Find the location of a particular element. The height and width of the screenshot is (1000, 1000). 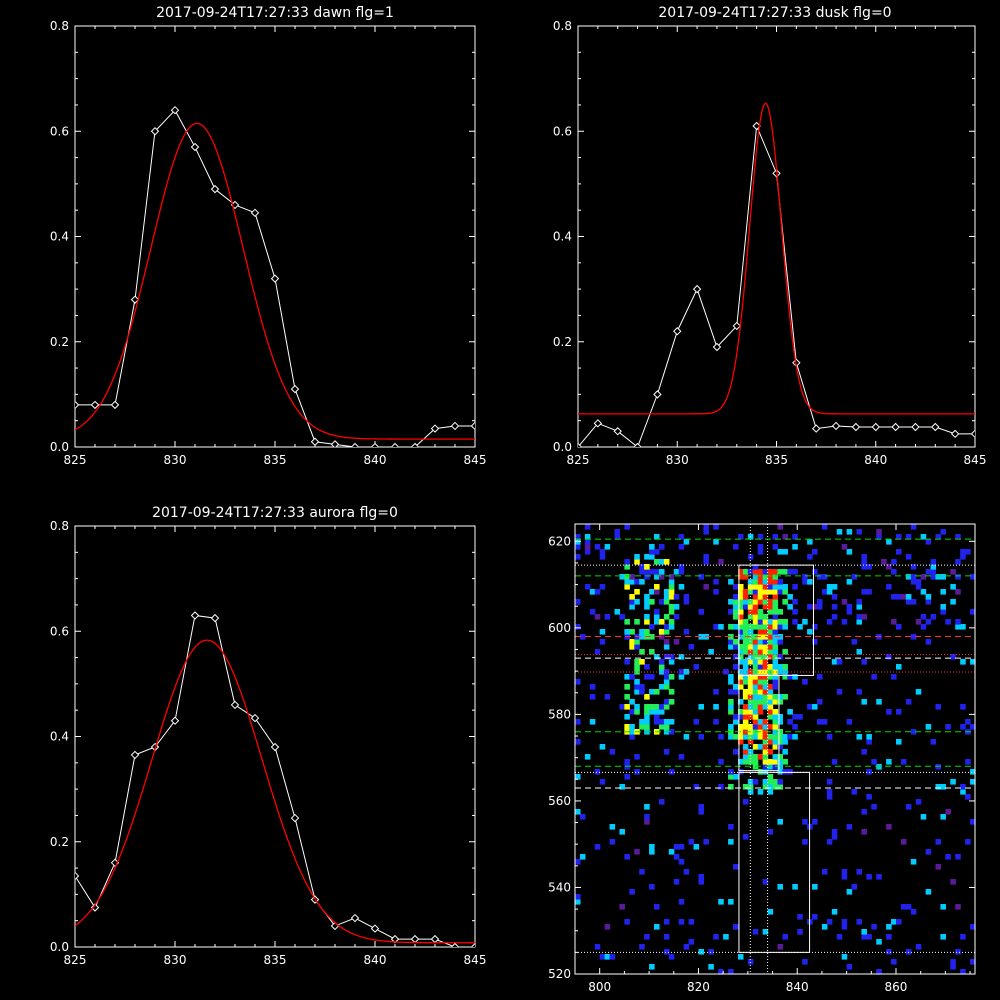

panel-aurora-title: 2017-09-24T17:27:33 aurora flg=0 is located at coordinates (275, 513).